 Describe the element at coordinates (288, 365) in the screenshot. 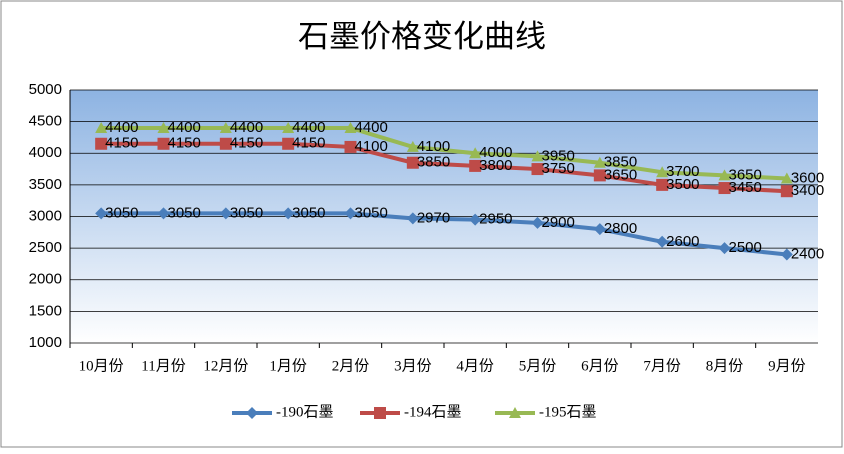

I see `x-tick-label: 1月份` at that location.